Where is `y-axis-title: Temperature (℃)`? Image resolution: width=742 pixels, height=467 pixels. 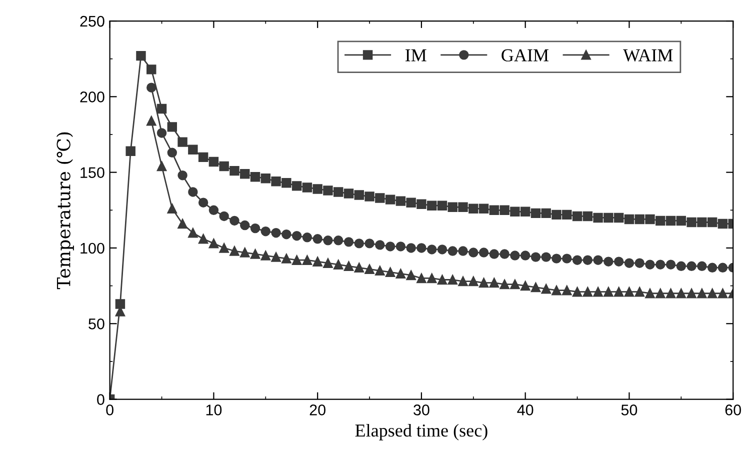 y-axis-title: Temperature (℃) is located at coordinates (65, 211).